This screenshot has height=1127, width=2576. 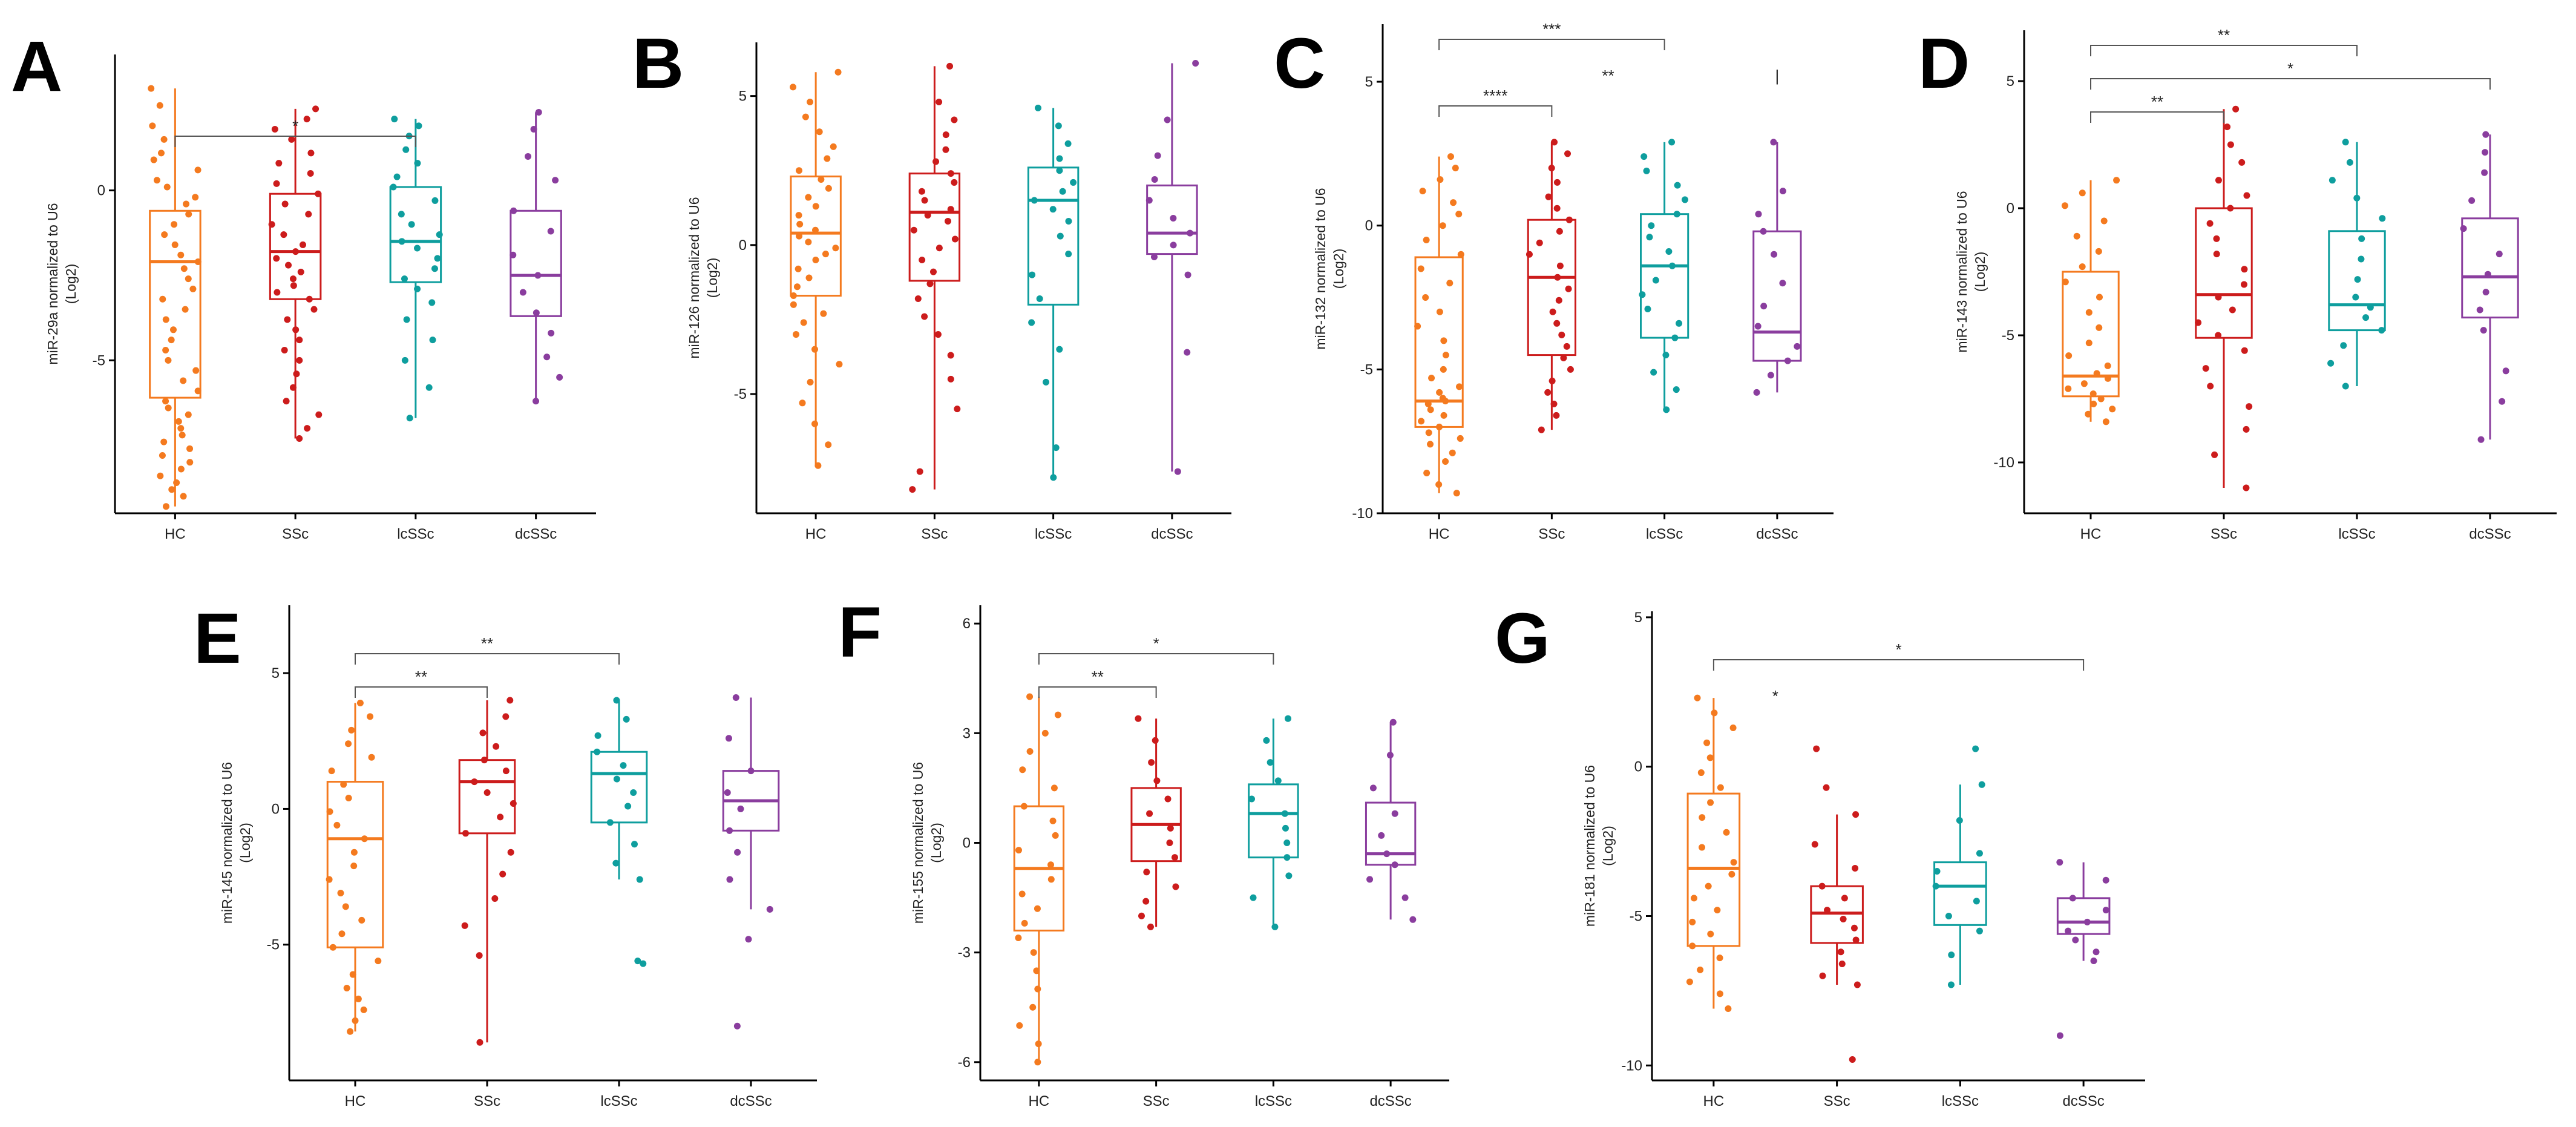 What do you see at coordinates (217, 639) in the screenshot?
I see `panel-letter-E: E` at bounding box center [217, 639].